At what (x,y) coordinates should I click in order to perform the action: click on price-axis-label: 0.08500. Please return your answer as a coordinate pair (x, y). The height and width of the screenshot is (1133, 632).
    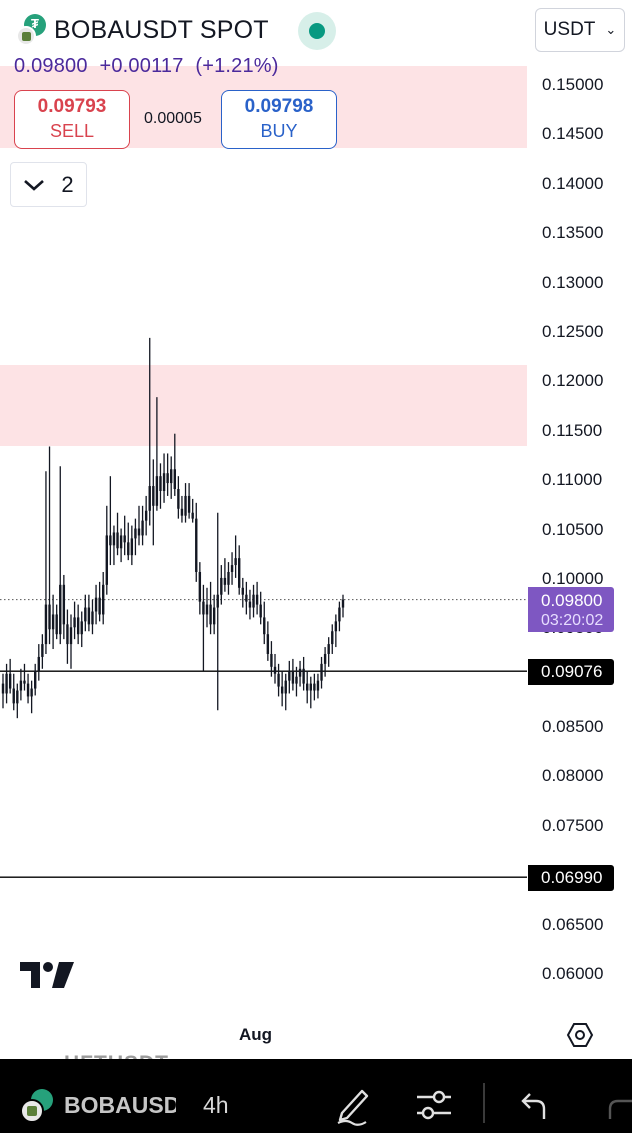
    Looking at the image, I should click on (573, 727).